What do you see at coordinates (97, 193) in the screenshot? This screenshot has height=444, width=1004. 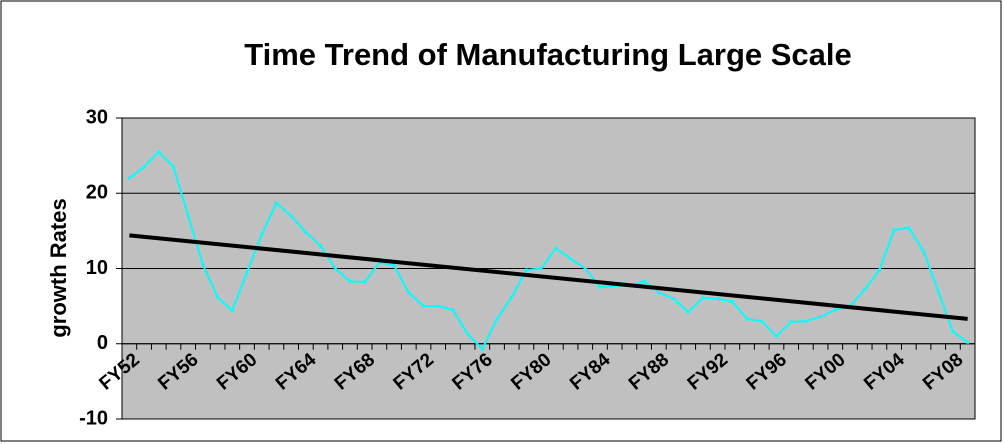 I see `y-tick-label: 20` at bounding box center [97, 193].